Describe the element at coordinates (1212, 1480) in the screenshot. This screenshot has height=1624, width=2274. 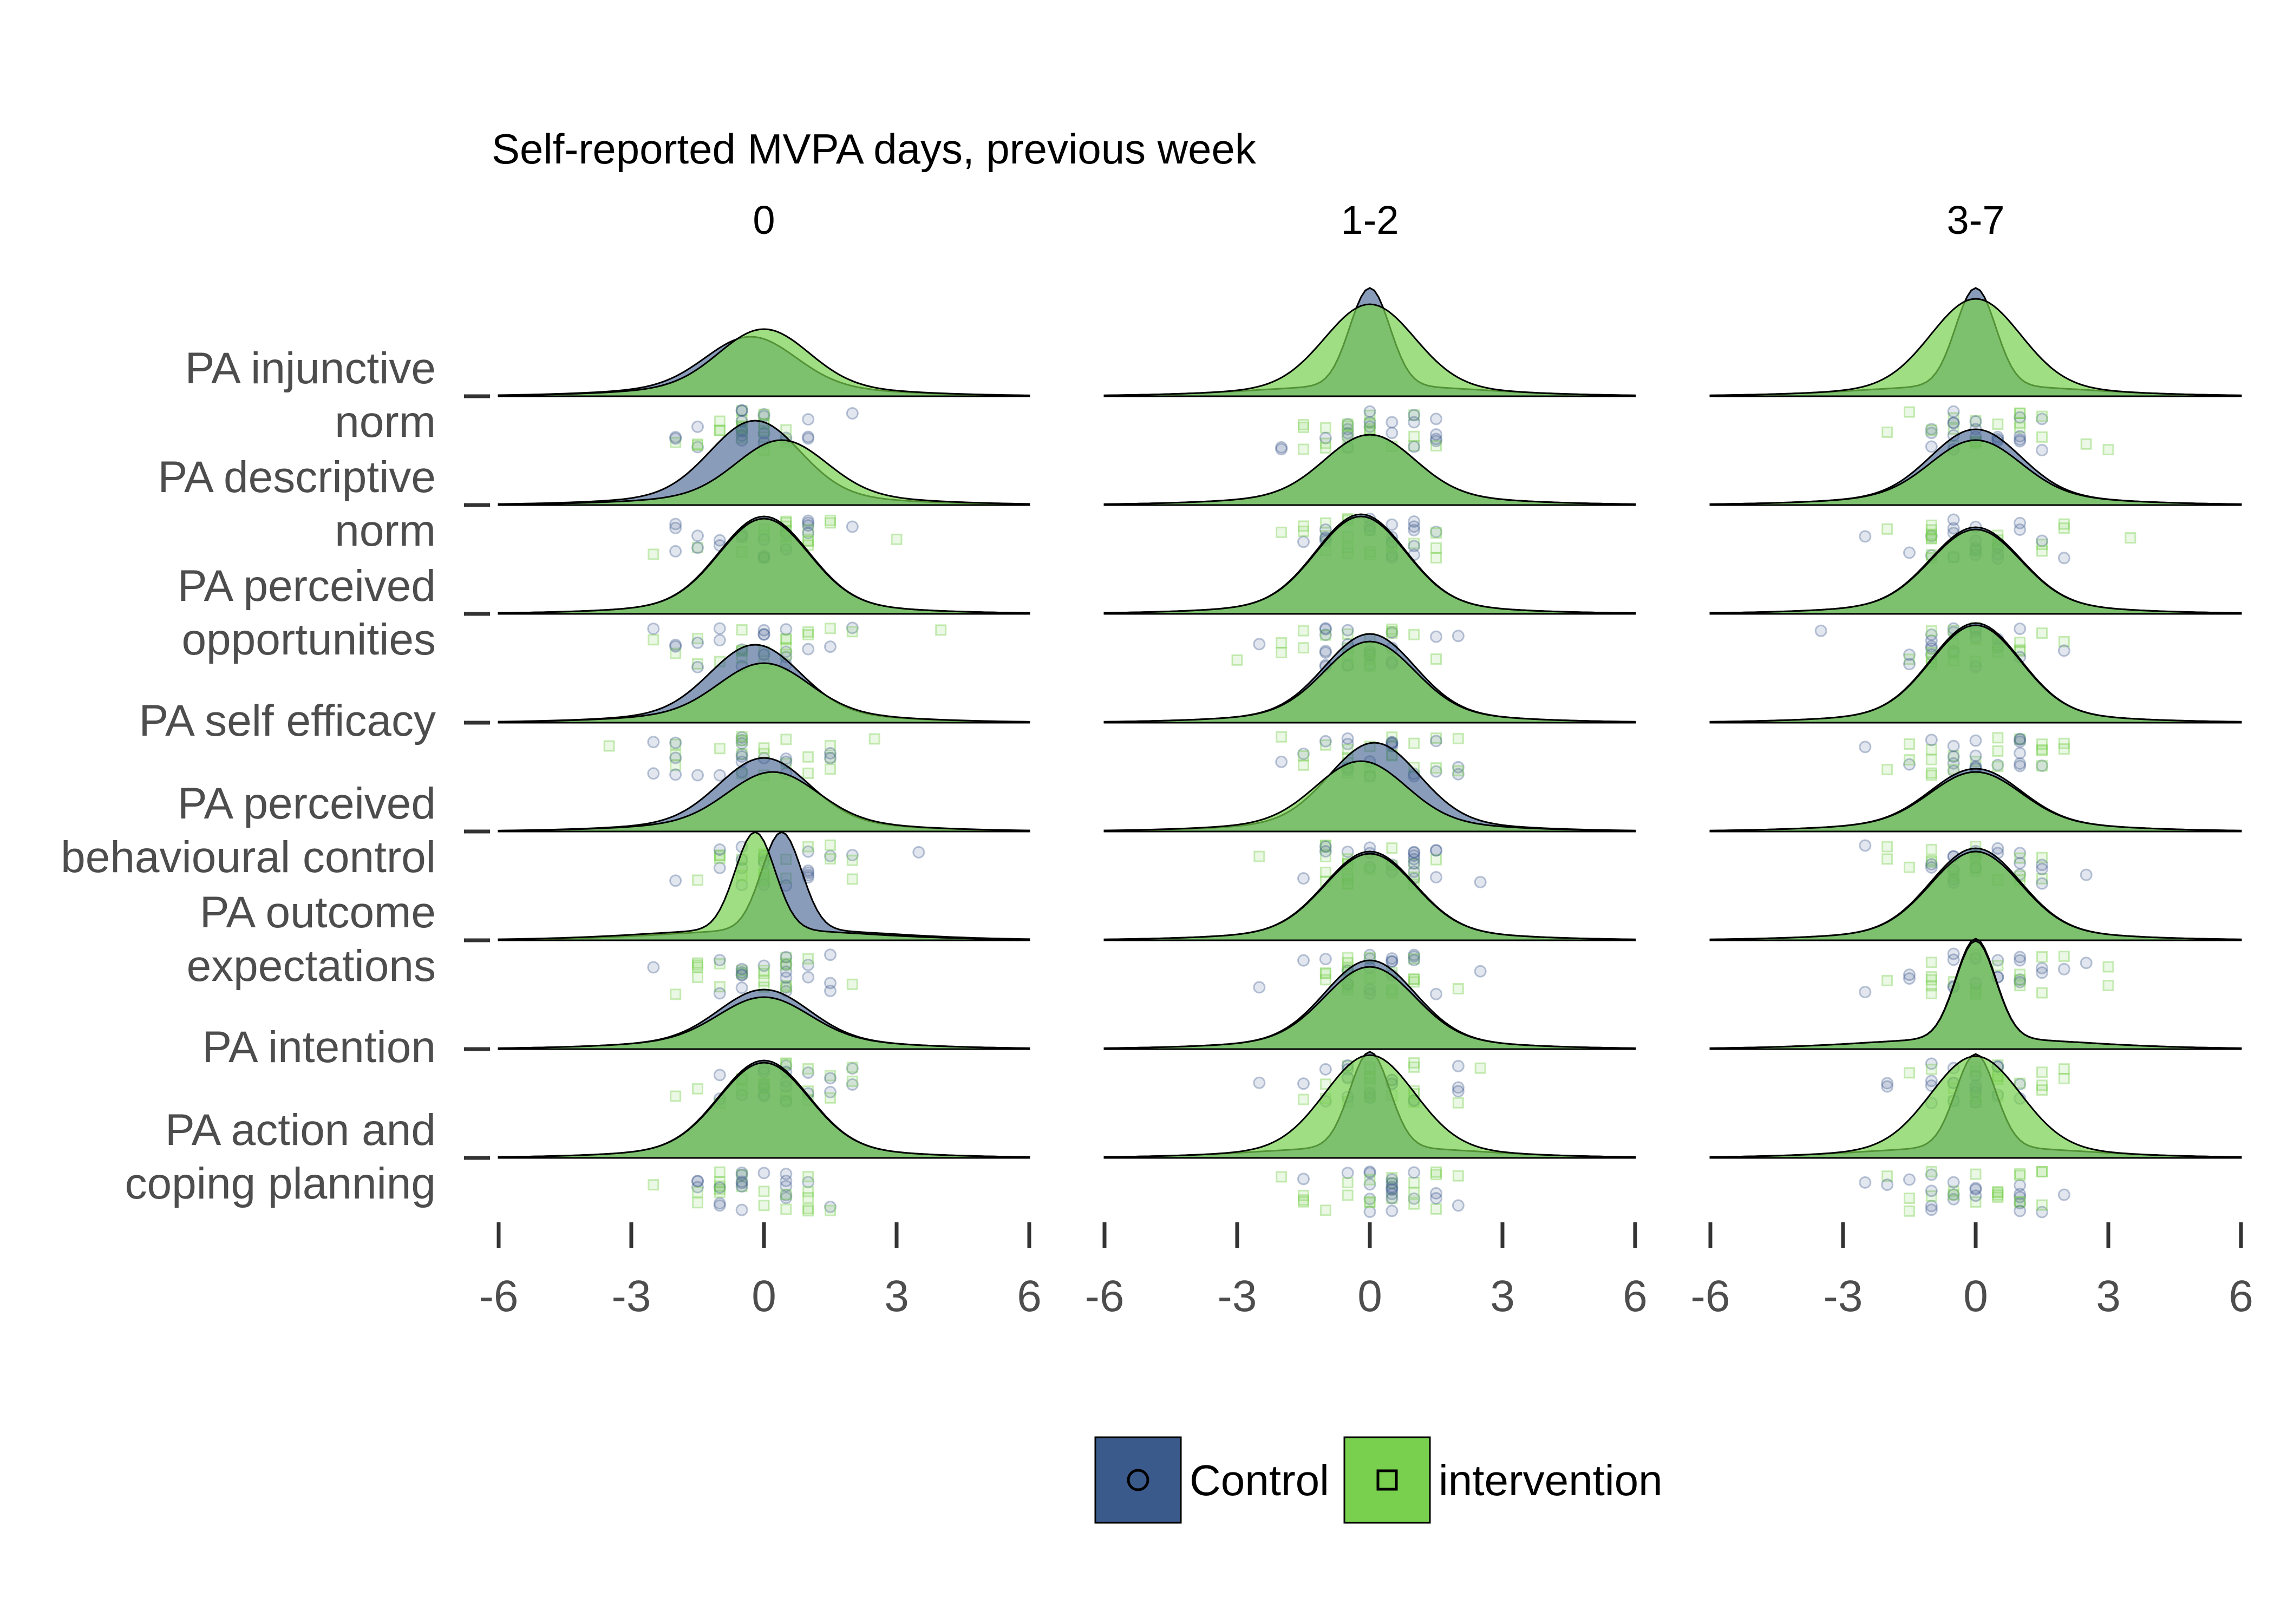
I see `legend-item-control: Control` at that location.